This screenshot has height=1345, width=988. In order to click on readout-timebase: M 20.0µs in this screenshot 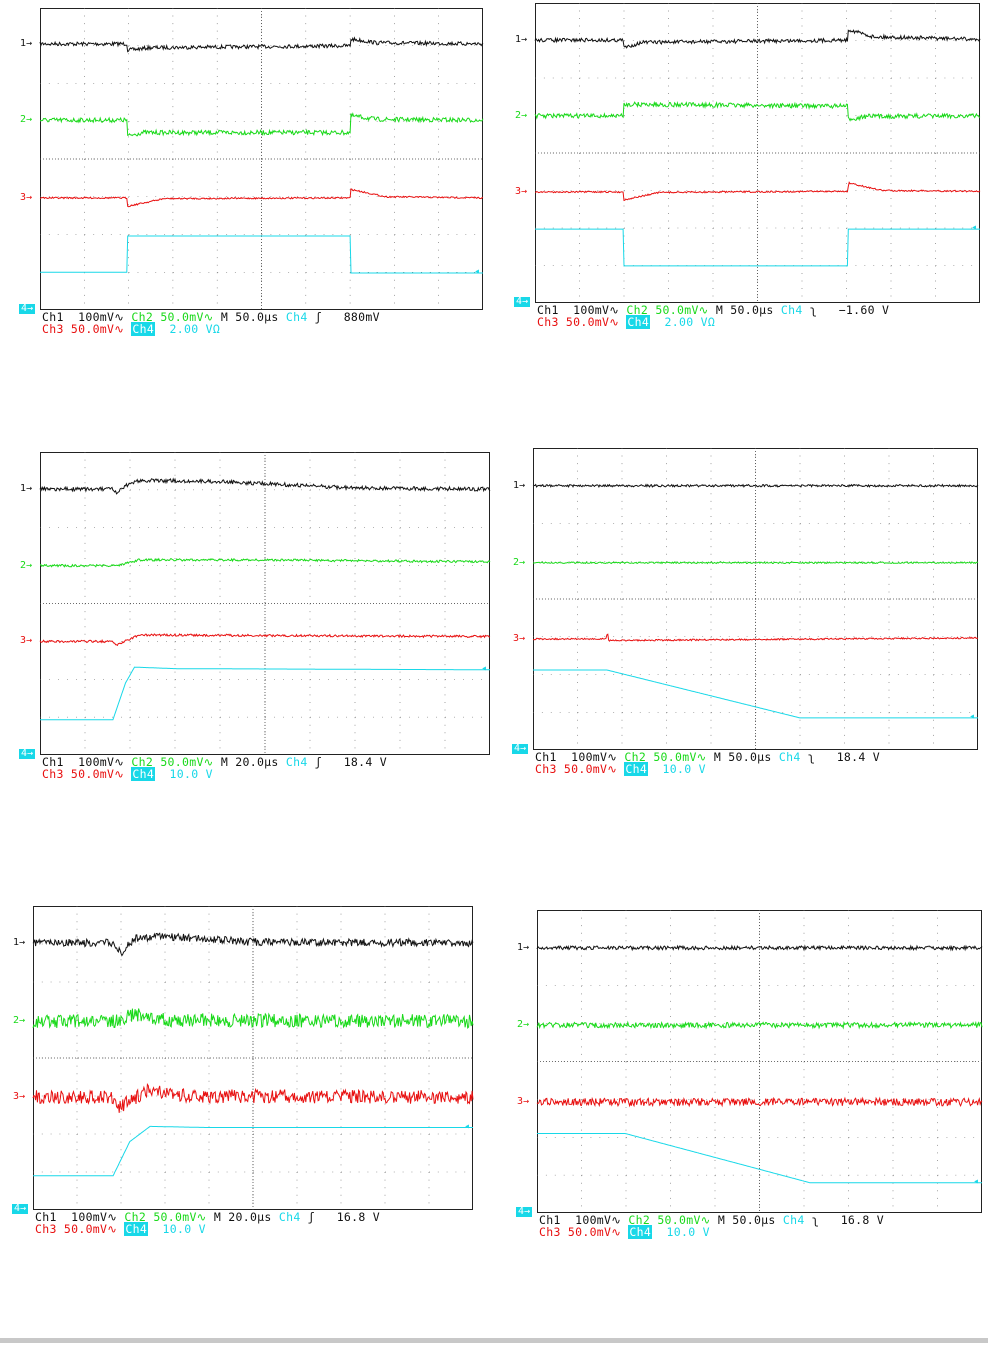, I will do `click(242, 1217)`.